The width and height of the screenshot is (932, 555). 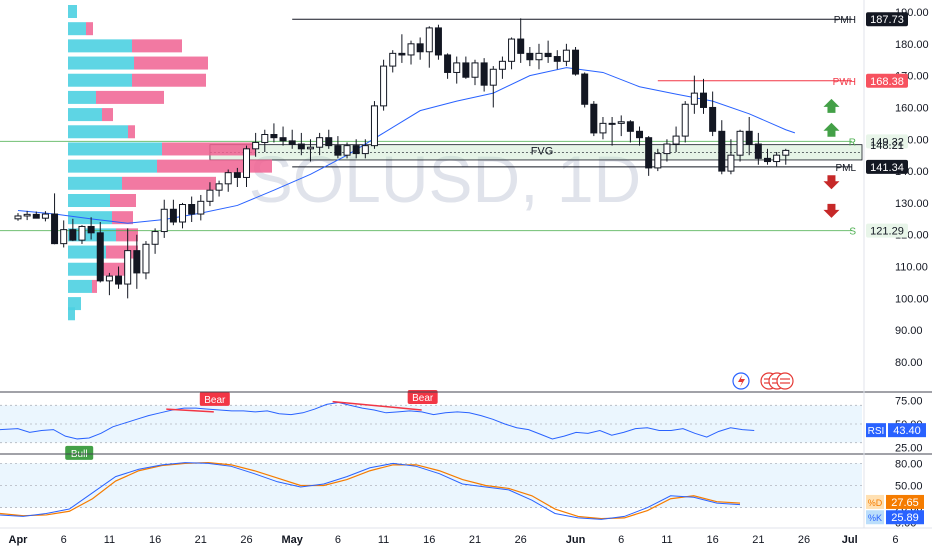 I want to click on stoch-pane, so click(x=431, y=491).